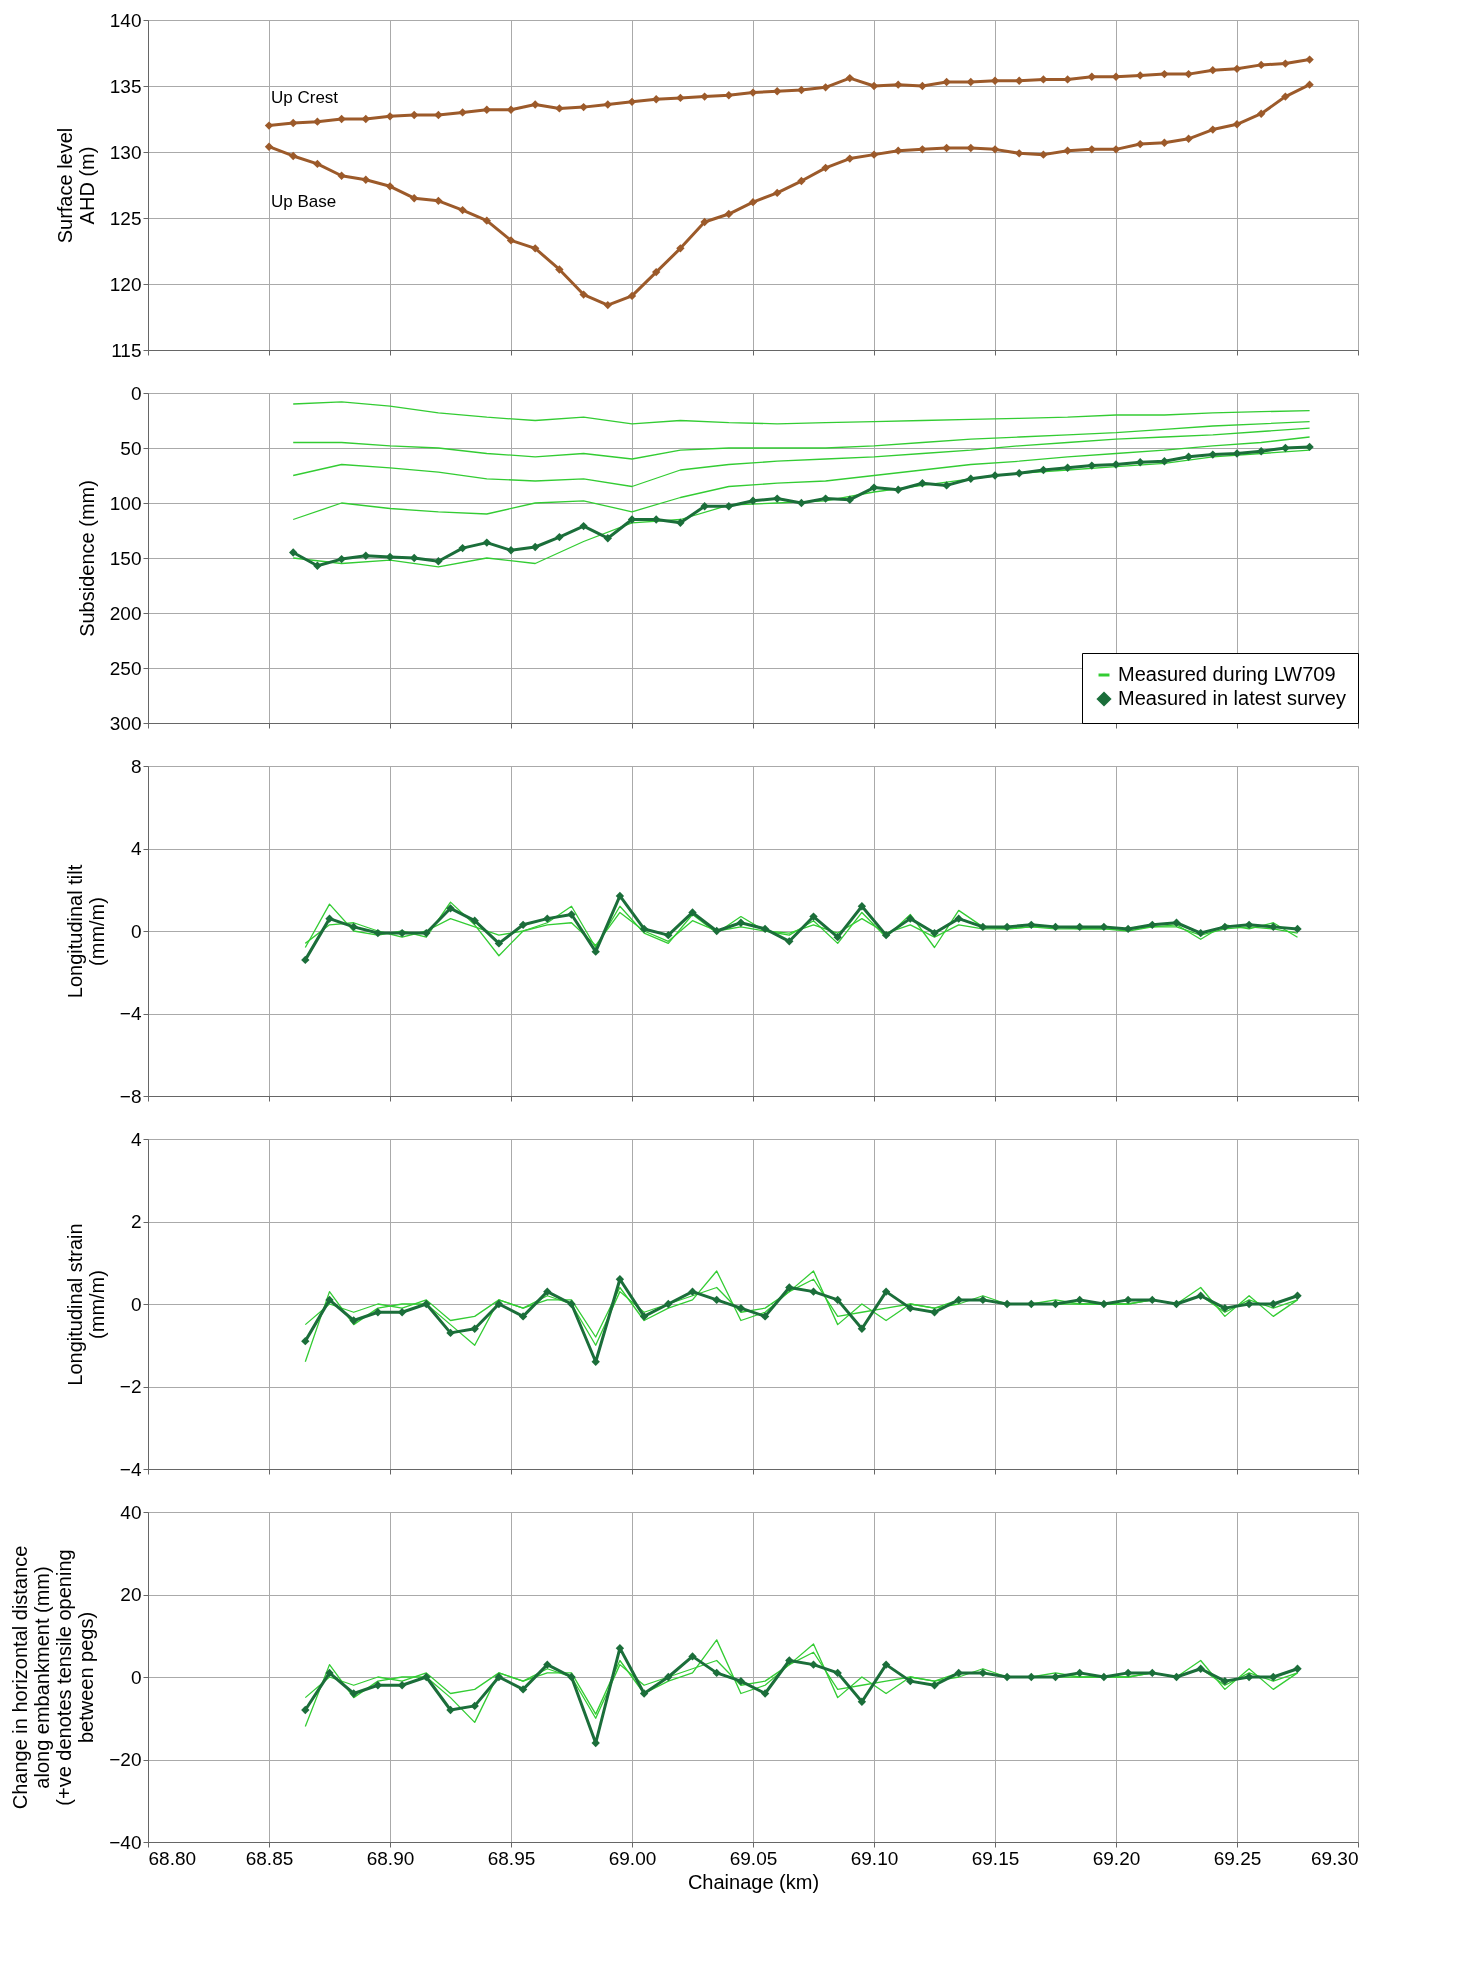 This screenshot has width=1468, height=1975. What do you see at coordinates (126, 350) in the screenshot?
I see `y-tick-label: 115` at bounding box center [126, 350].